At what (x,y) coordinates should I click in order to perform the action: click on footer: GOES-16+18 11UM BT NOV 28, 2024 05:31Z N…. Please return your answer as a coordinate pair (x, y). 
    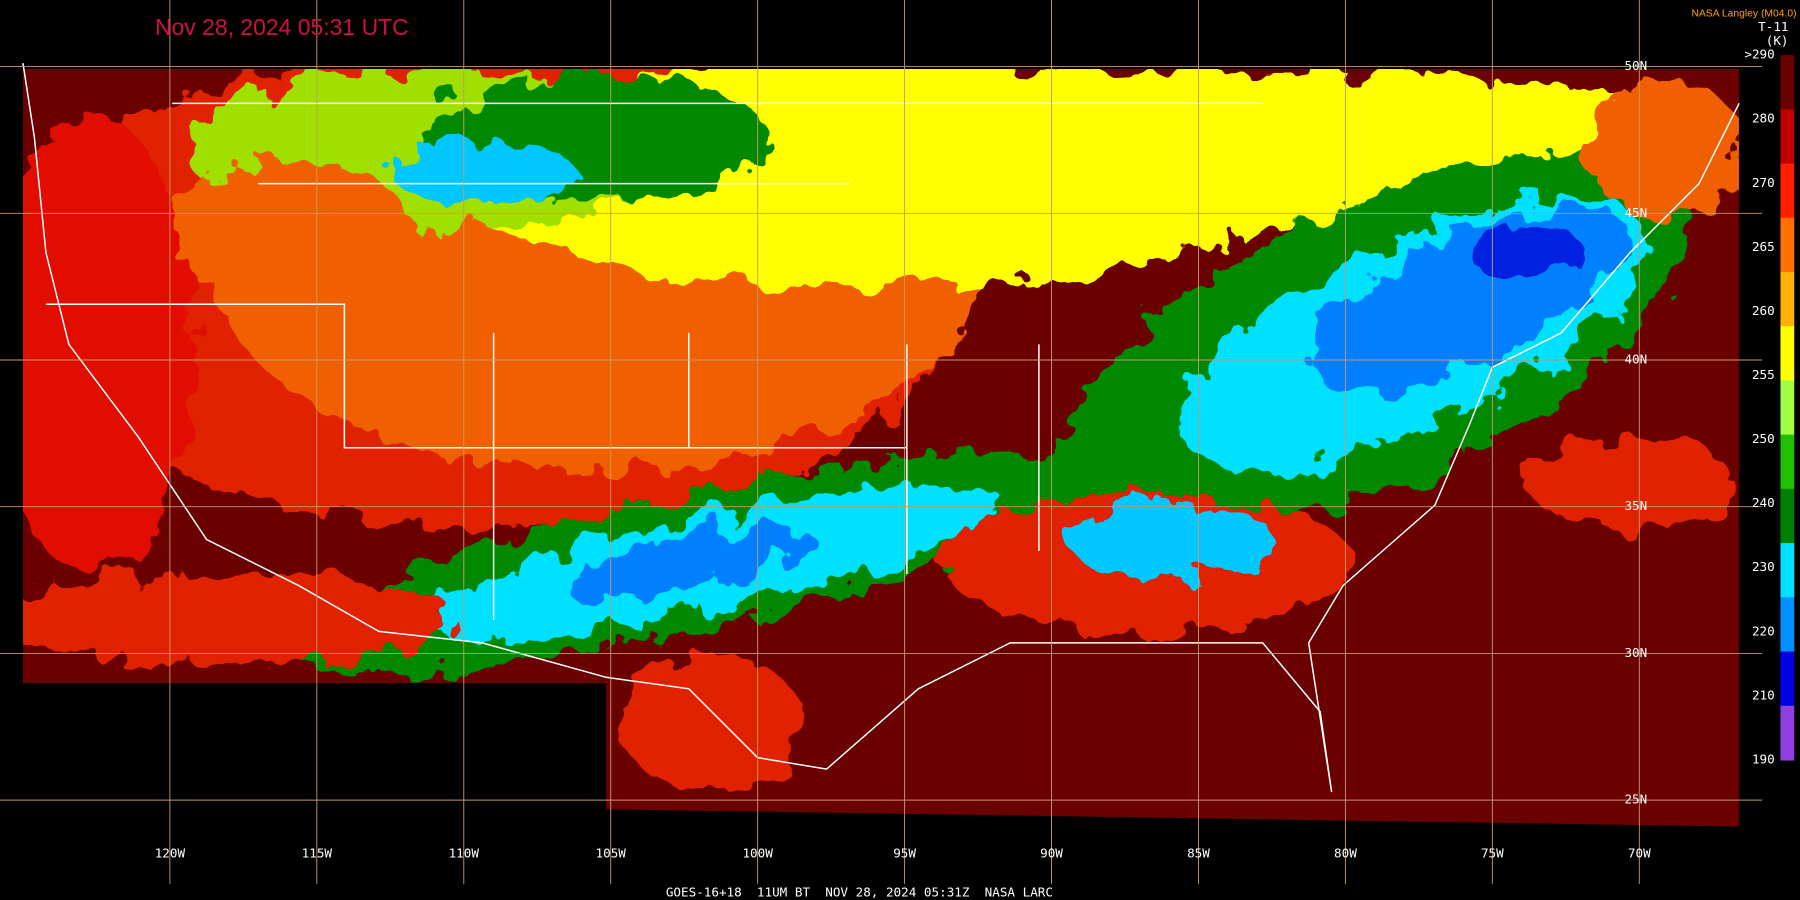
    Looking at the image, I should click on (859, 892).